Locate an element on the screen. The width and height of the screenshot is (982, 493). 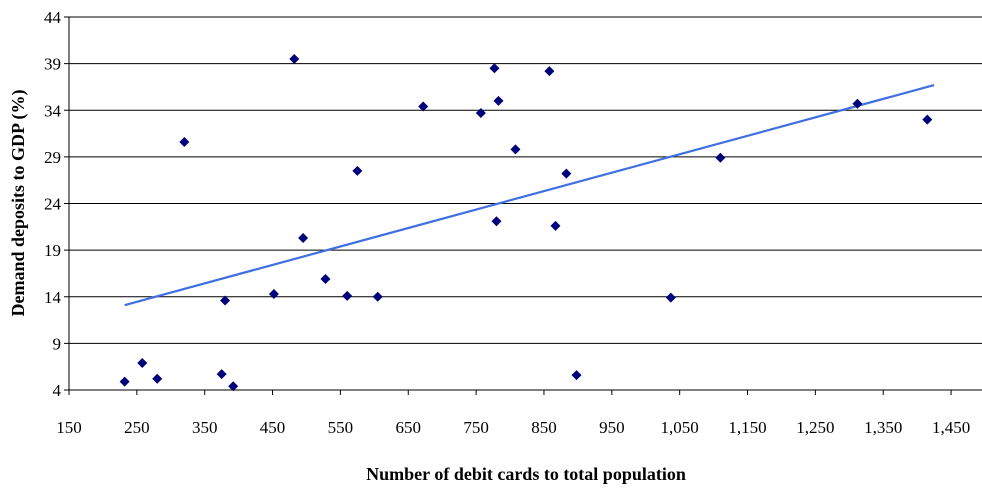
y-axis-title: Demand deposits to GDP (%) is located at coordinates (18, 202).